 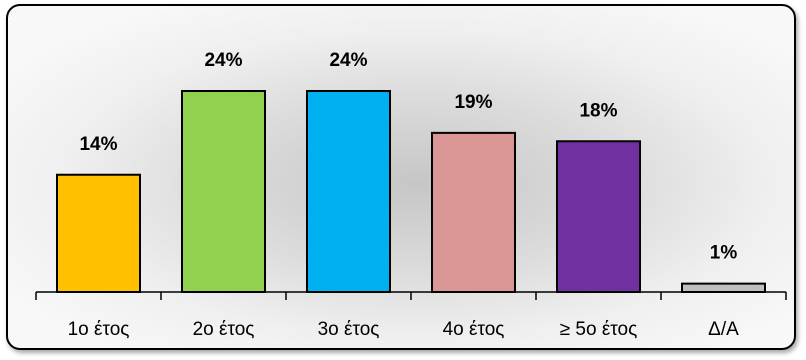 What do you see at coordinates (473, 102) in the screenshot?
I see `bar-value-label: 19%` at bounding box center [473, 102].